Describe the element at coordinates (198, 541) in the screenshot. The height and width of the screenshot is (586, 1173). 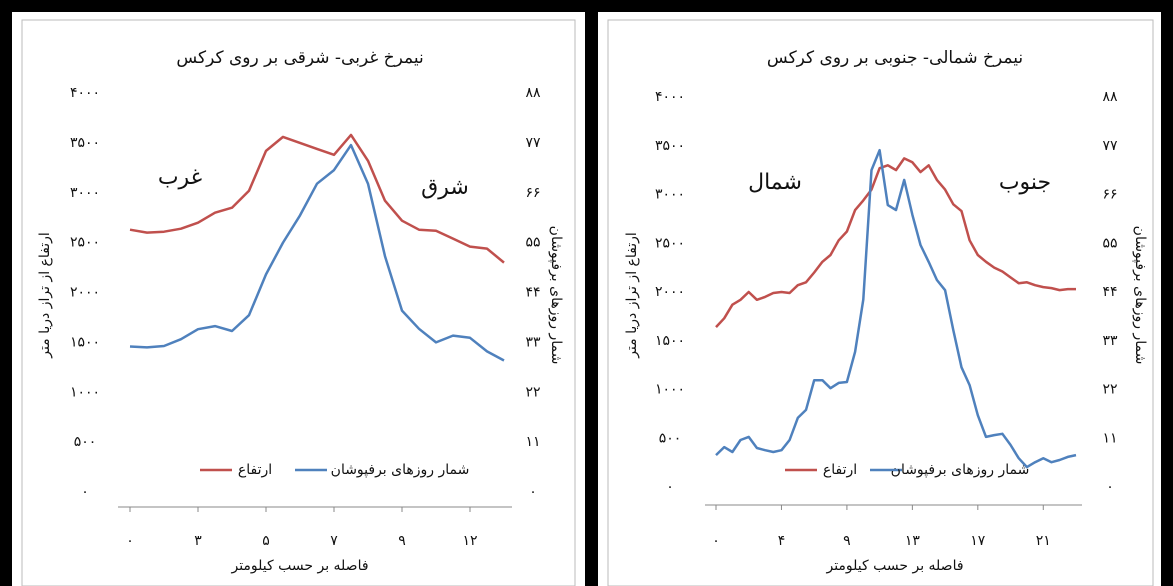
I see `x-tick-label: ۳` at that location.